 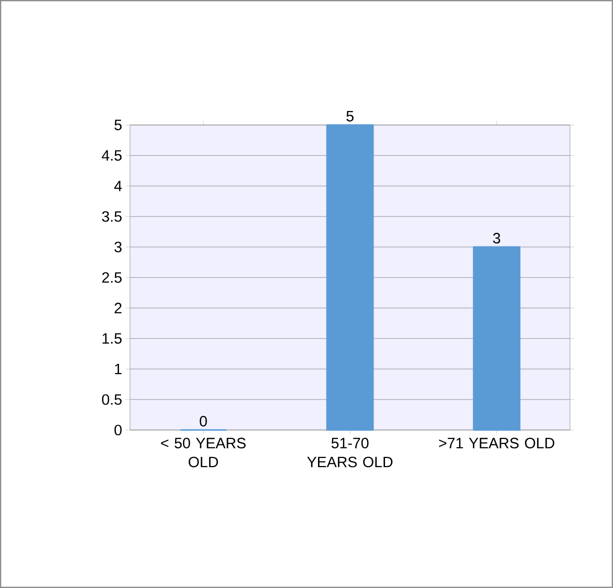 What do you see at coordinates (118, 125) in the screenshot?
I see `y-tick-label: 5` at bounding box center [118, 125].